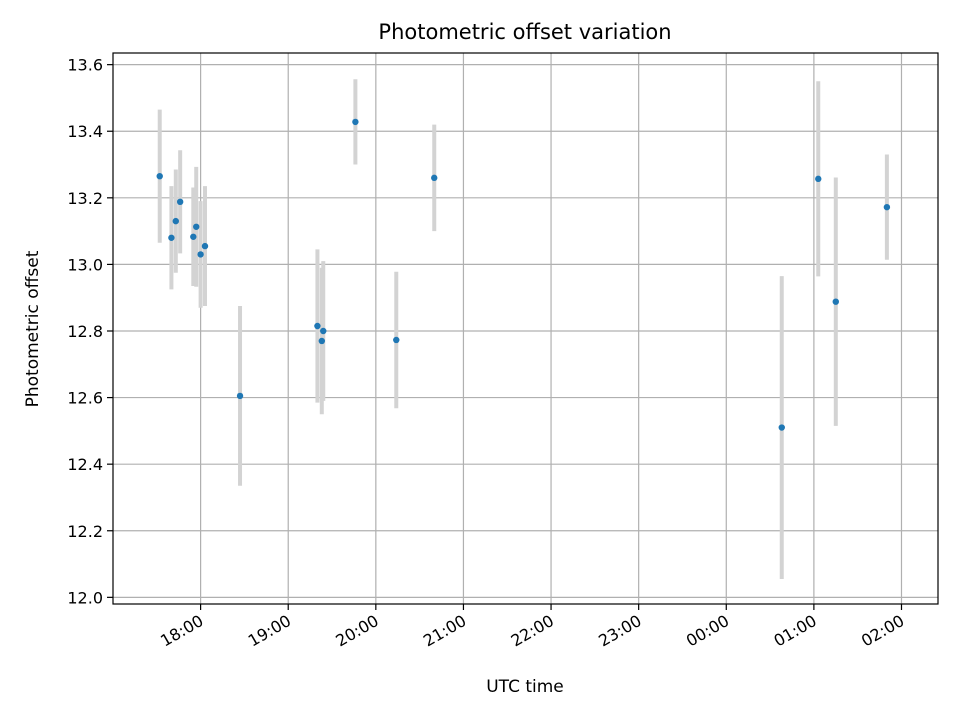 This screenshot has width=960, height=720. I want to click on y-tick-label: 12.2, so click(85, 531).